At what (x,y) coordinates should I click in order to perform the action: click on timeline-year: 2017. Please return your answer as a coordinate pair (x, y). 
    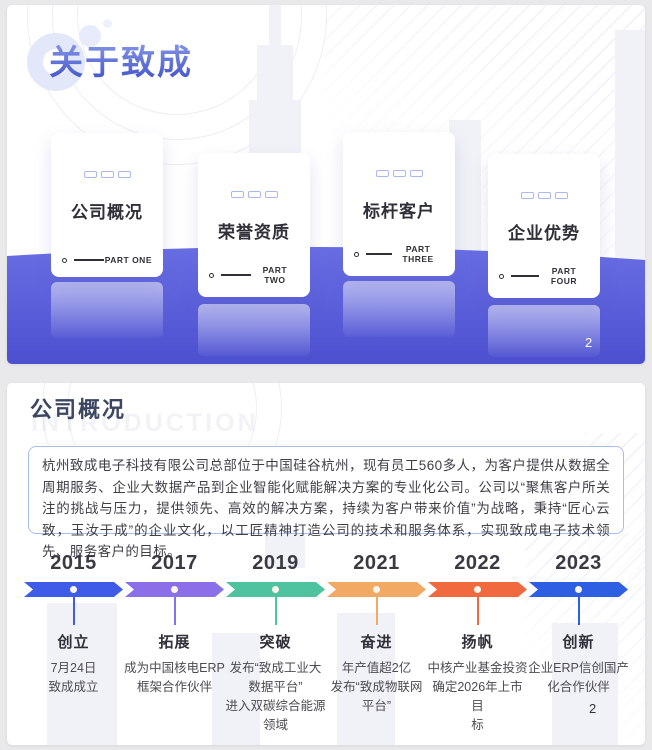
    Looking at the image, I should click on (174, 563).